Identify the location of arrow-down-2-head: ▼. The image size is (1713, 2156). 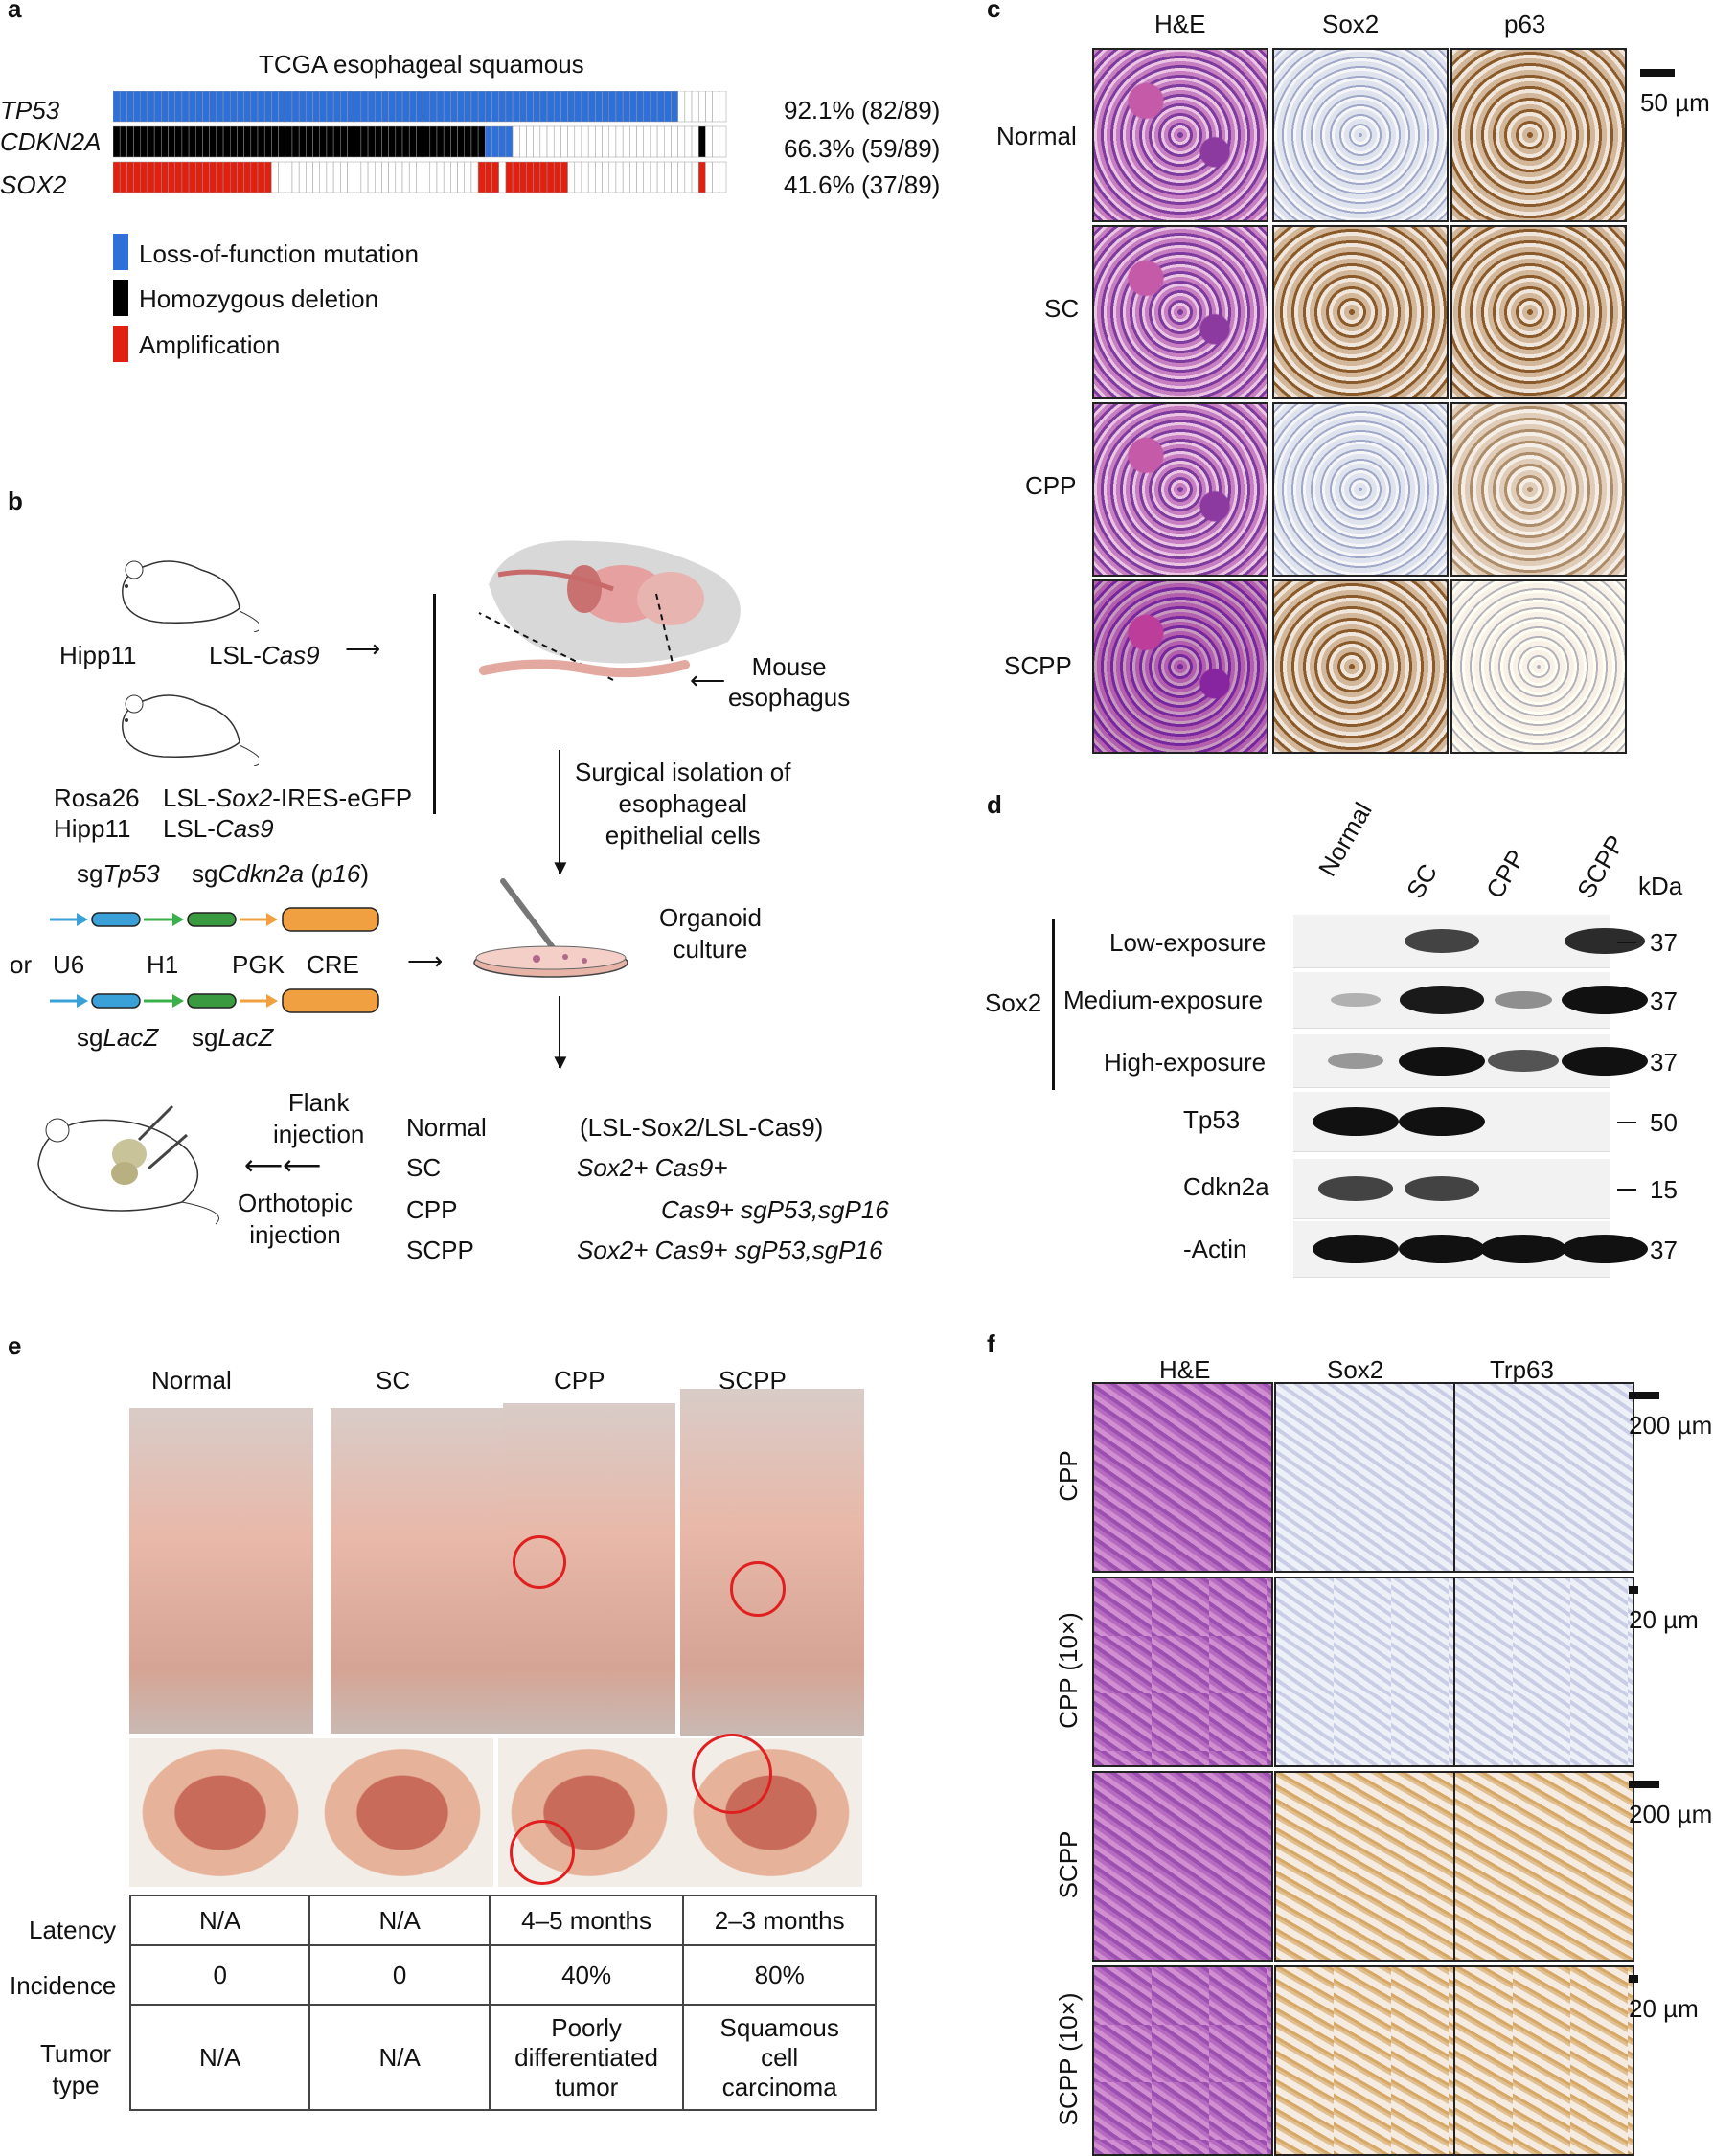
(561, 1062).